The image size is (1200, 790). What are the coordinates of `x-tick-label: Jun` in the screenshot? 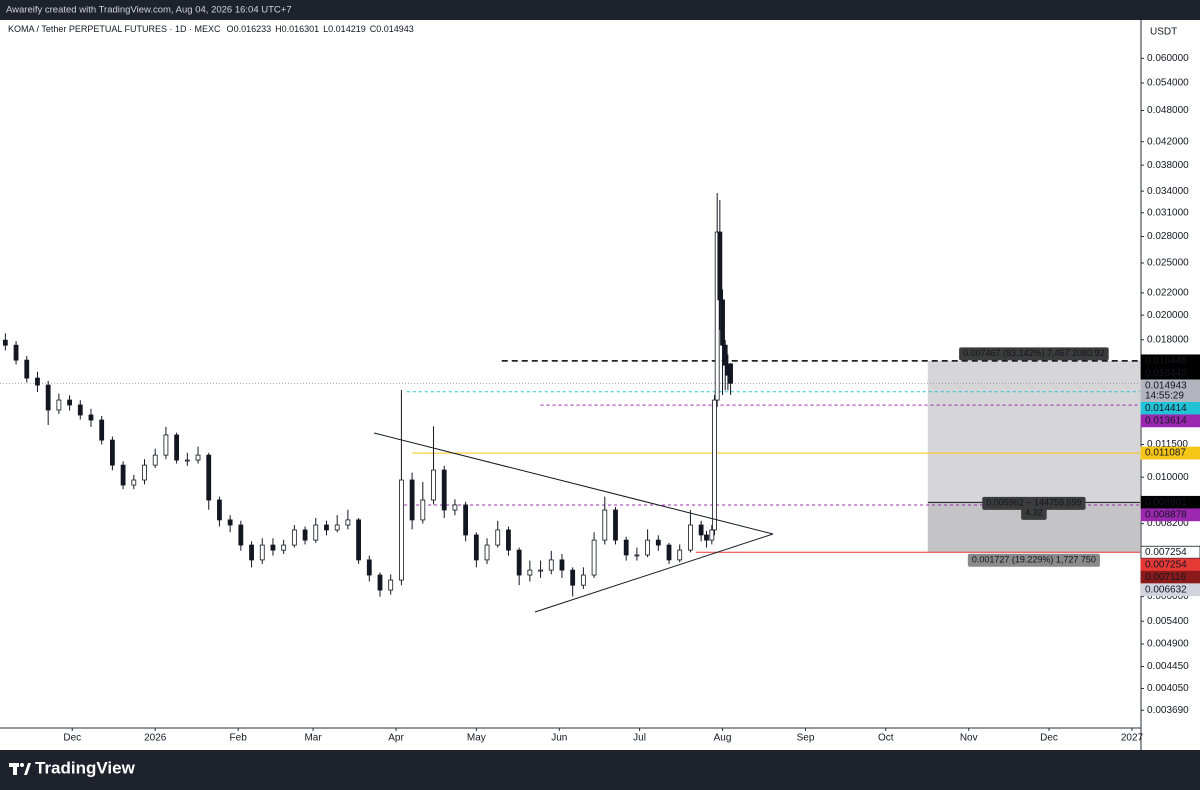 It's located at (559, 738).